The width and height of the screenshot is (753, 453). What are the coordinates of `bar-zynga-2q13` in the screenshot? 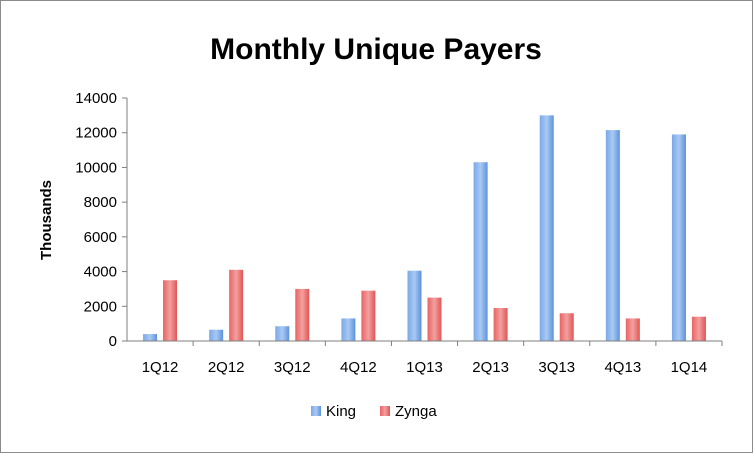 It's located at (500, 324).